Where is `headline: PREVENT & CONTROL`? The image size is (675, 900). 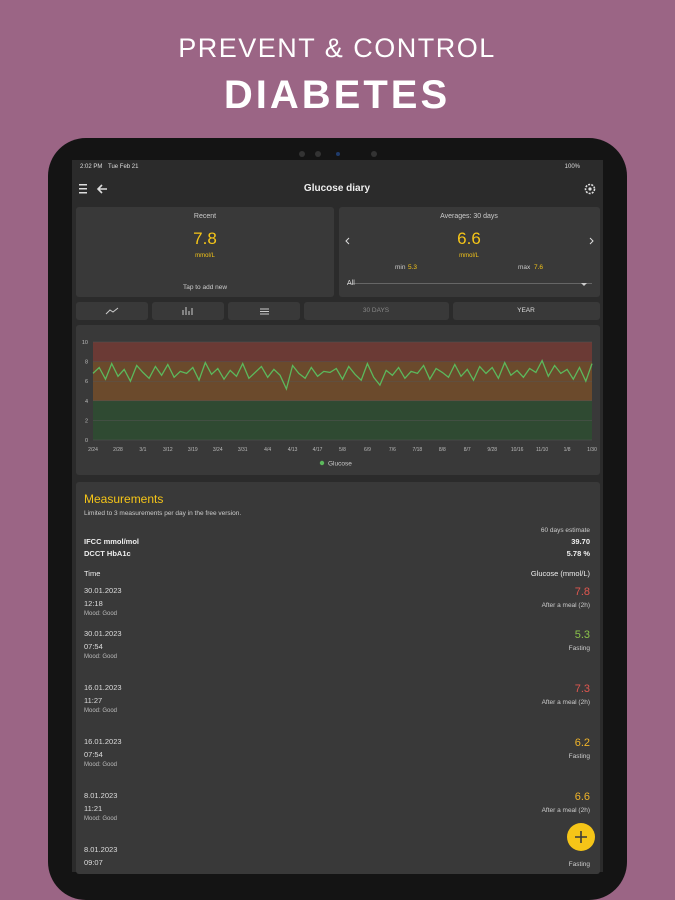 headline: PREVENT & CONTROL is located at coordinates (337, 48).